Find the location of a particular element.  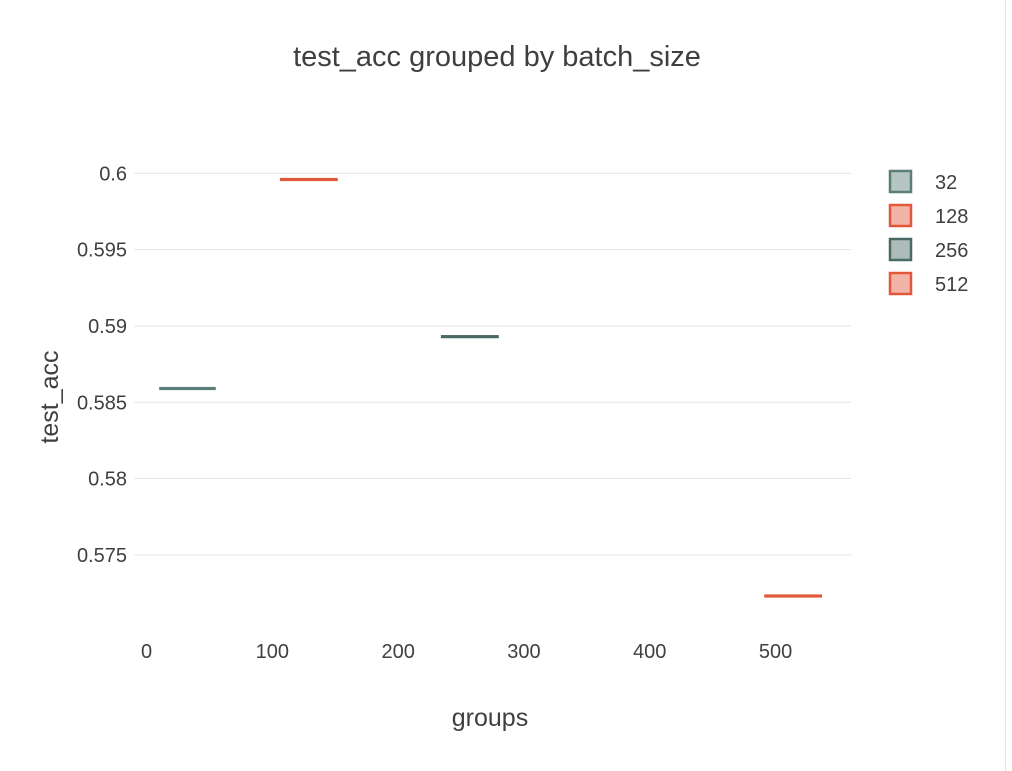

x-tick-label: 300 is located at coordinates (523, 652).